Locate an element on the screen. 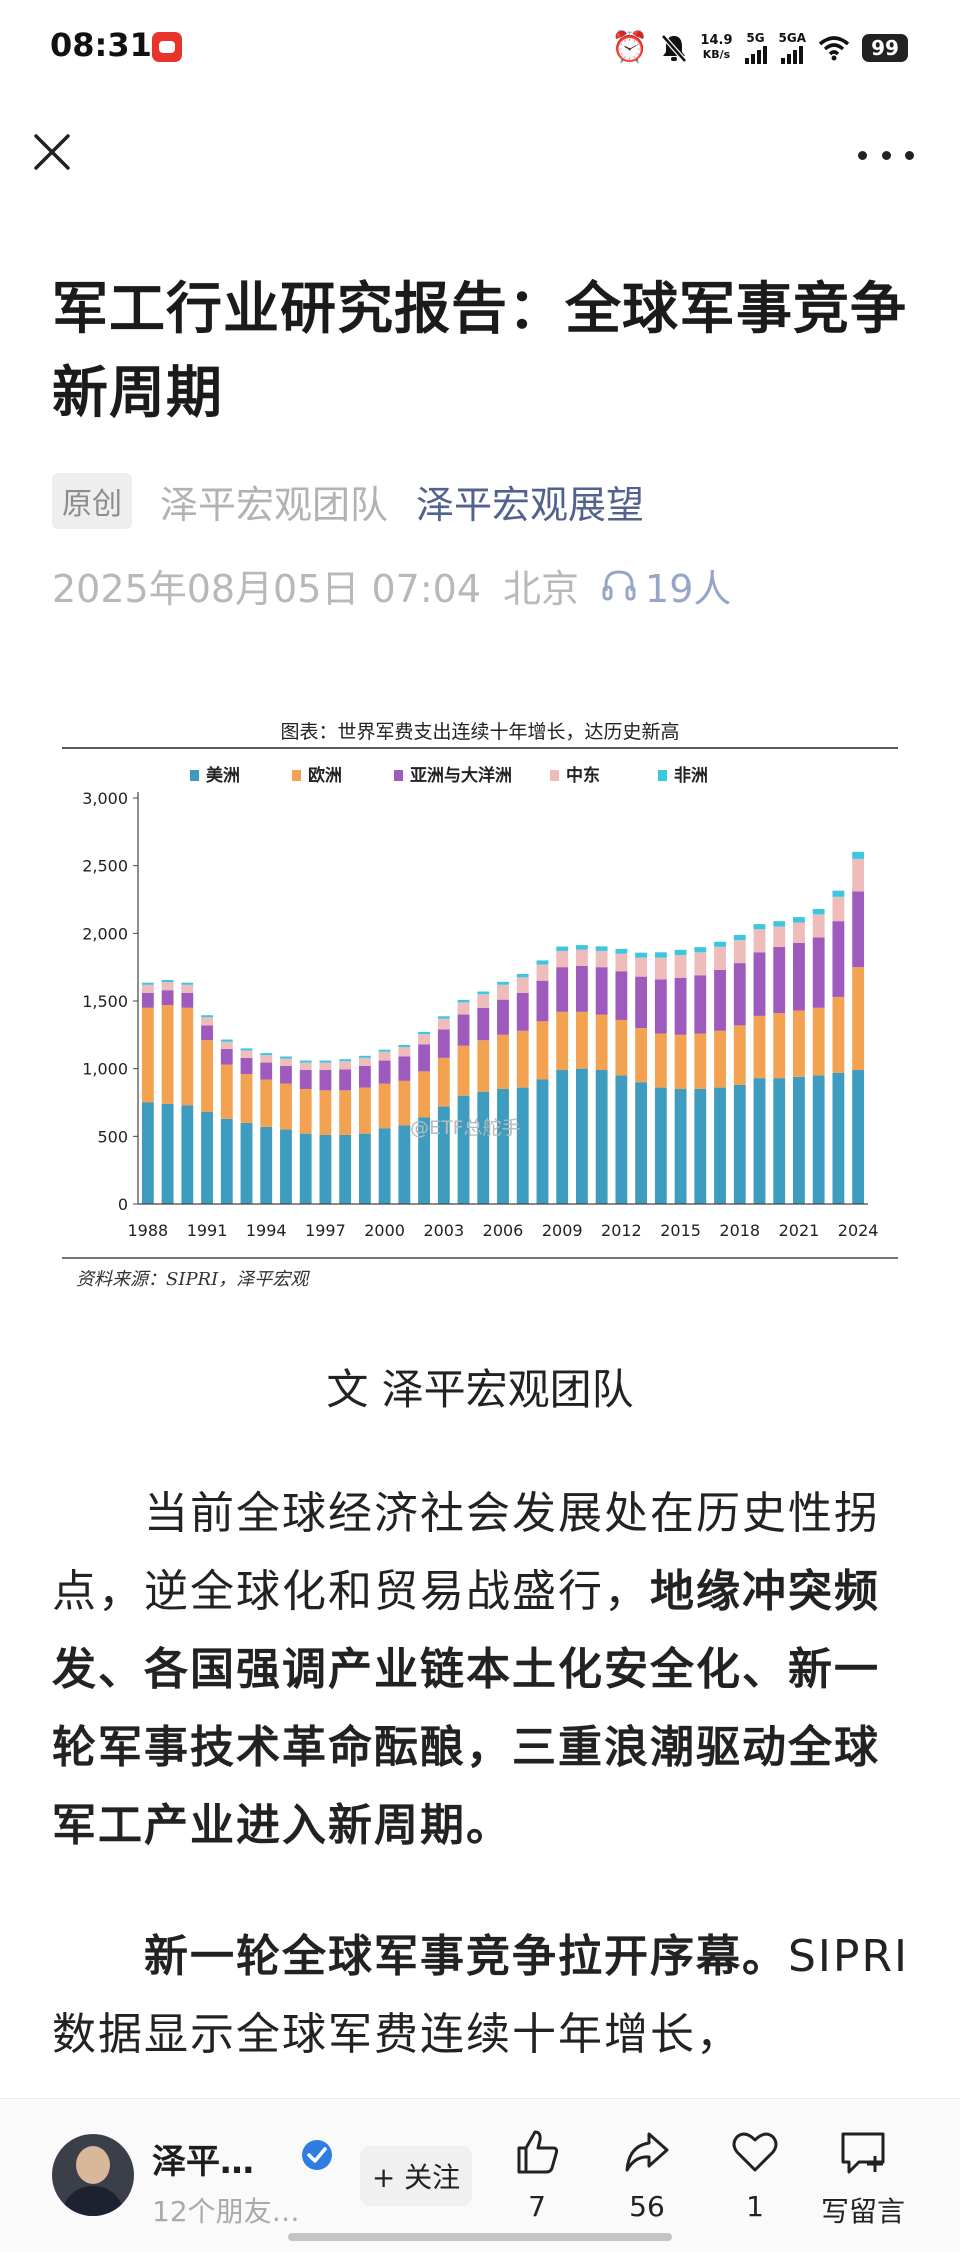 The image size is (960, 2252). legend-label: 美洲 is located at coordinates (223, 775).